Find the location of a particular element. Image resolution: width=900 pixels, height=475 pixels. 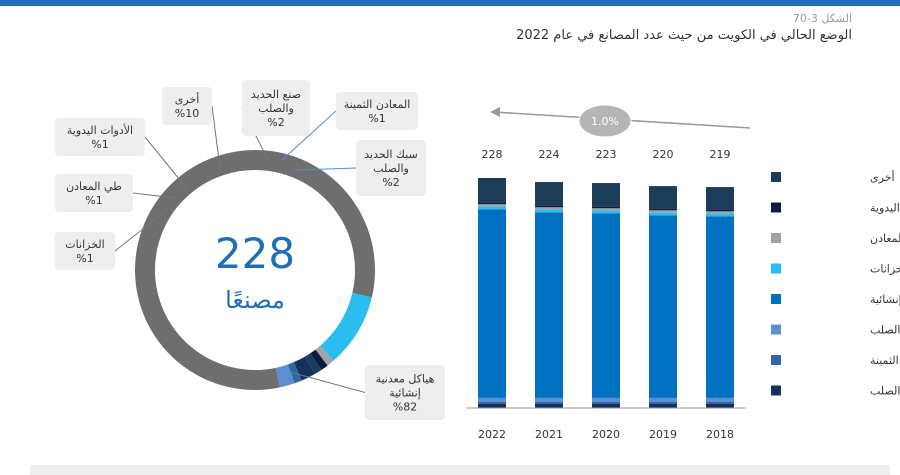

bar-segment-iron_casting-2018 is located at coordinates (720, 399).